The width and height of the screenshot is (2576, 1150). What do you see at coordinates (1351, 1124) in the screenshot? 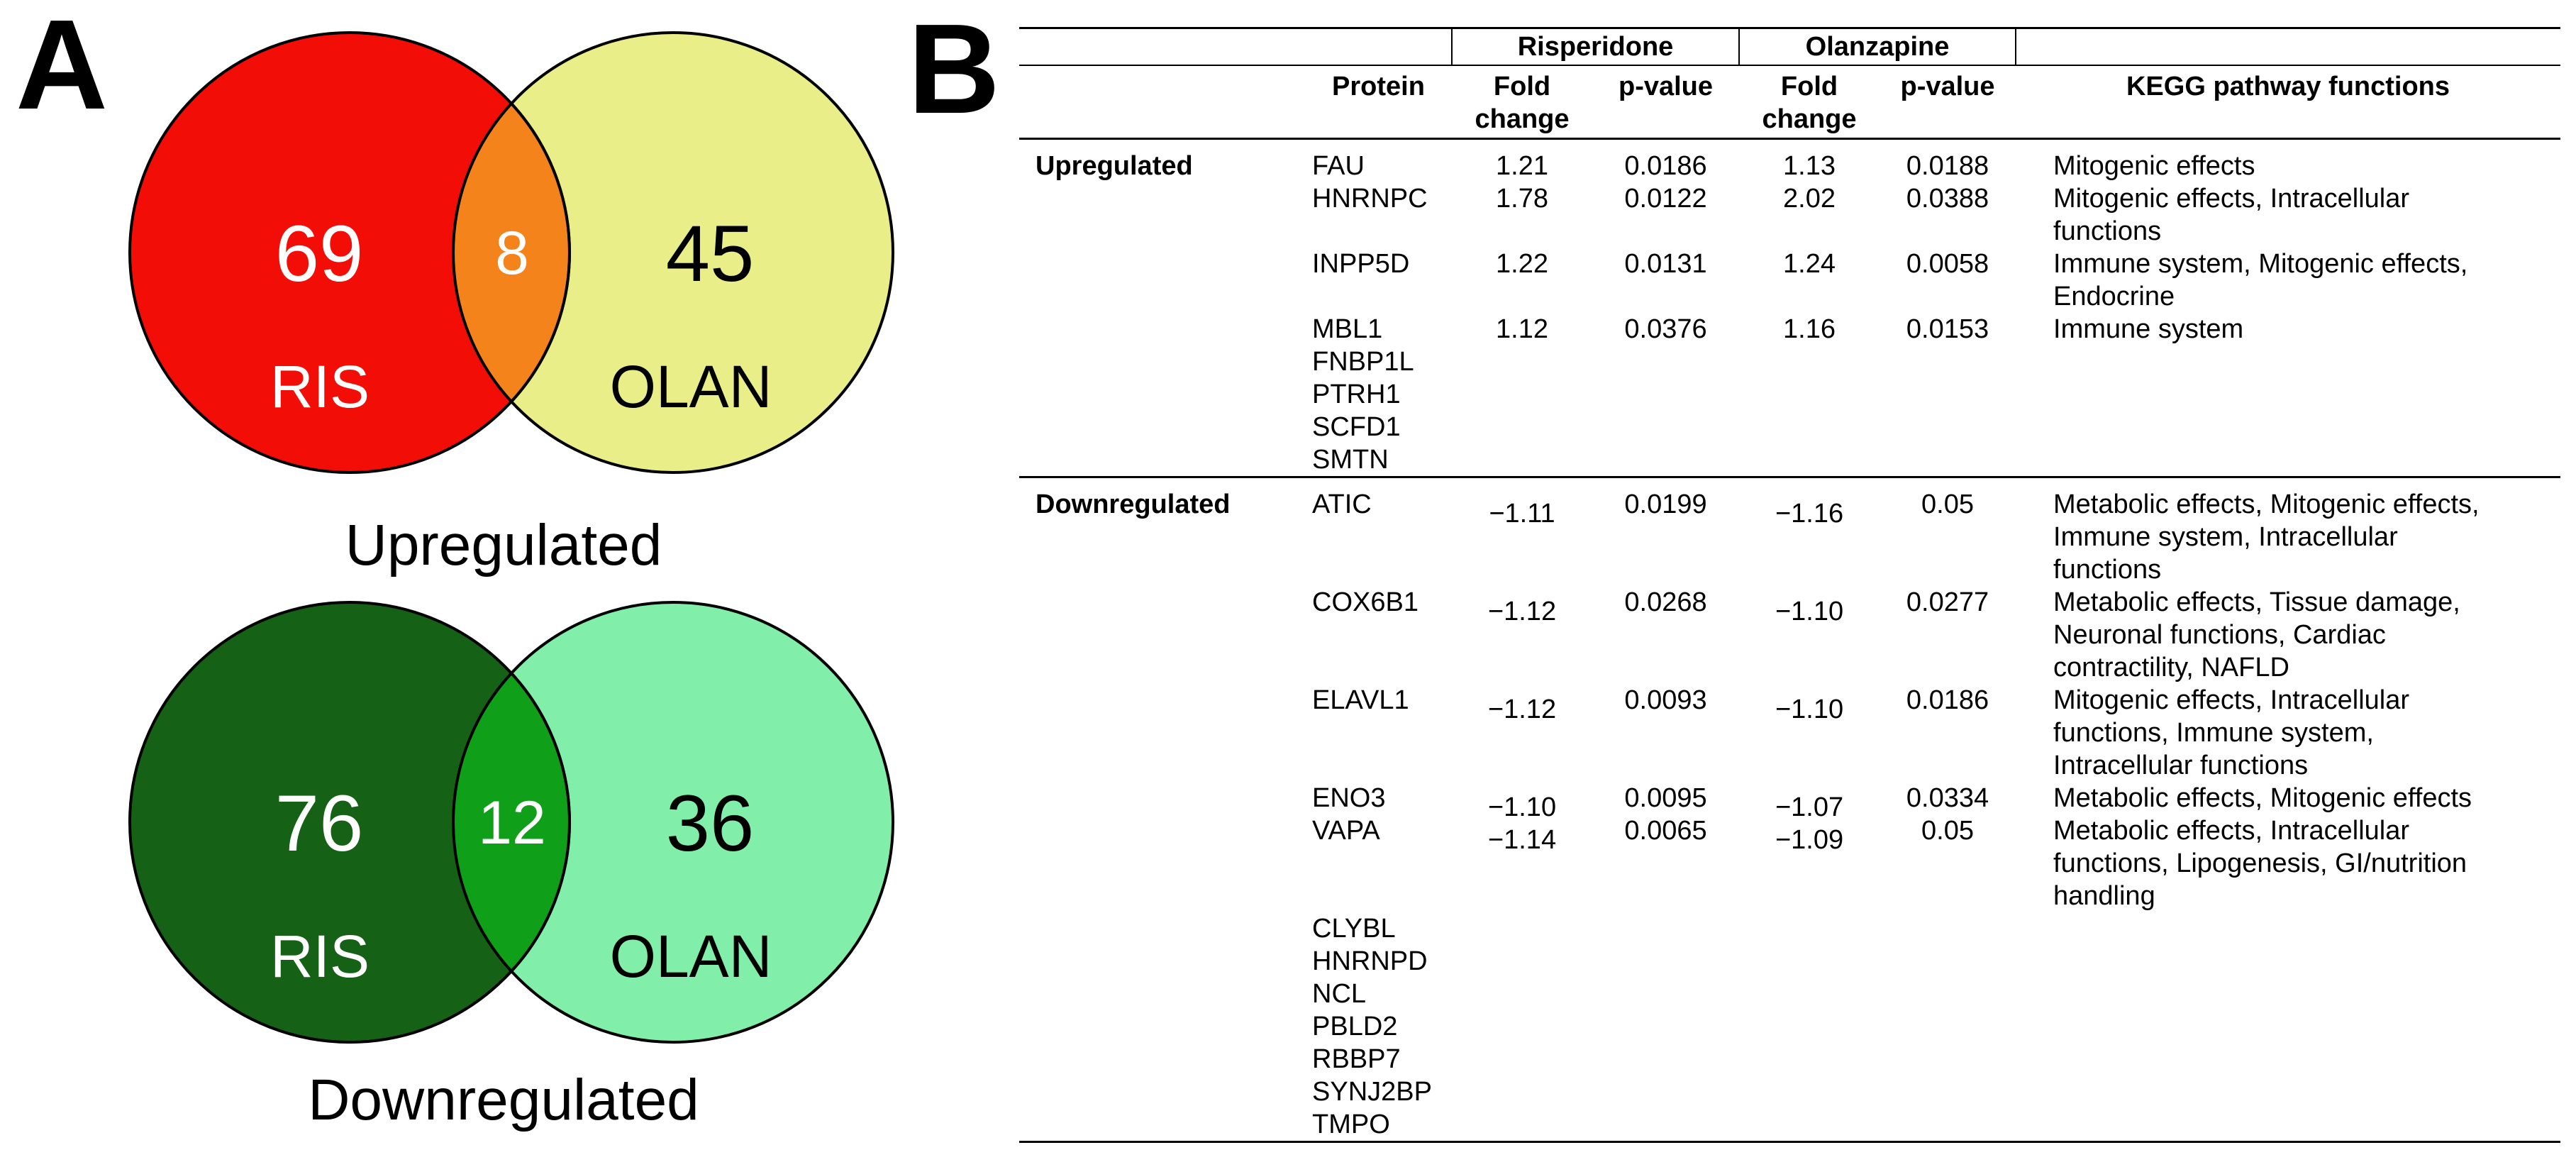
I see `protein-cell: TMPO` at bounding box center [1351, 1124].